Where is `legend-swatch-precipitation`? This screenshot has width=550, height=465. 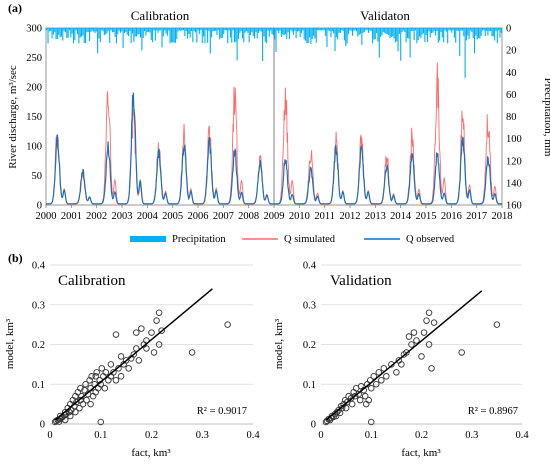
legend-swatch-precipitation is located at coordinates (148, 239).